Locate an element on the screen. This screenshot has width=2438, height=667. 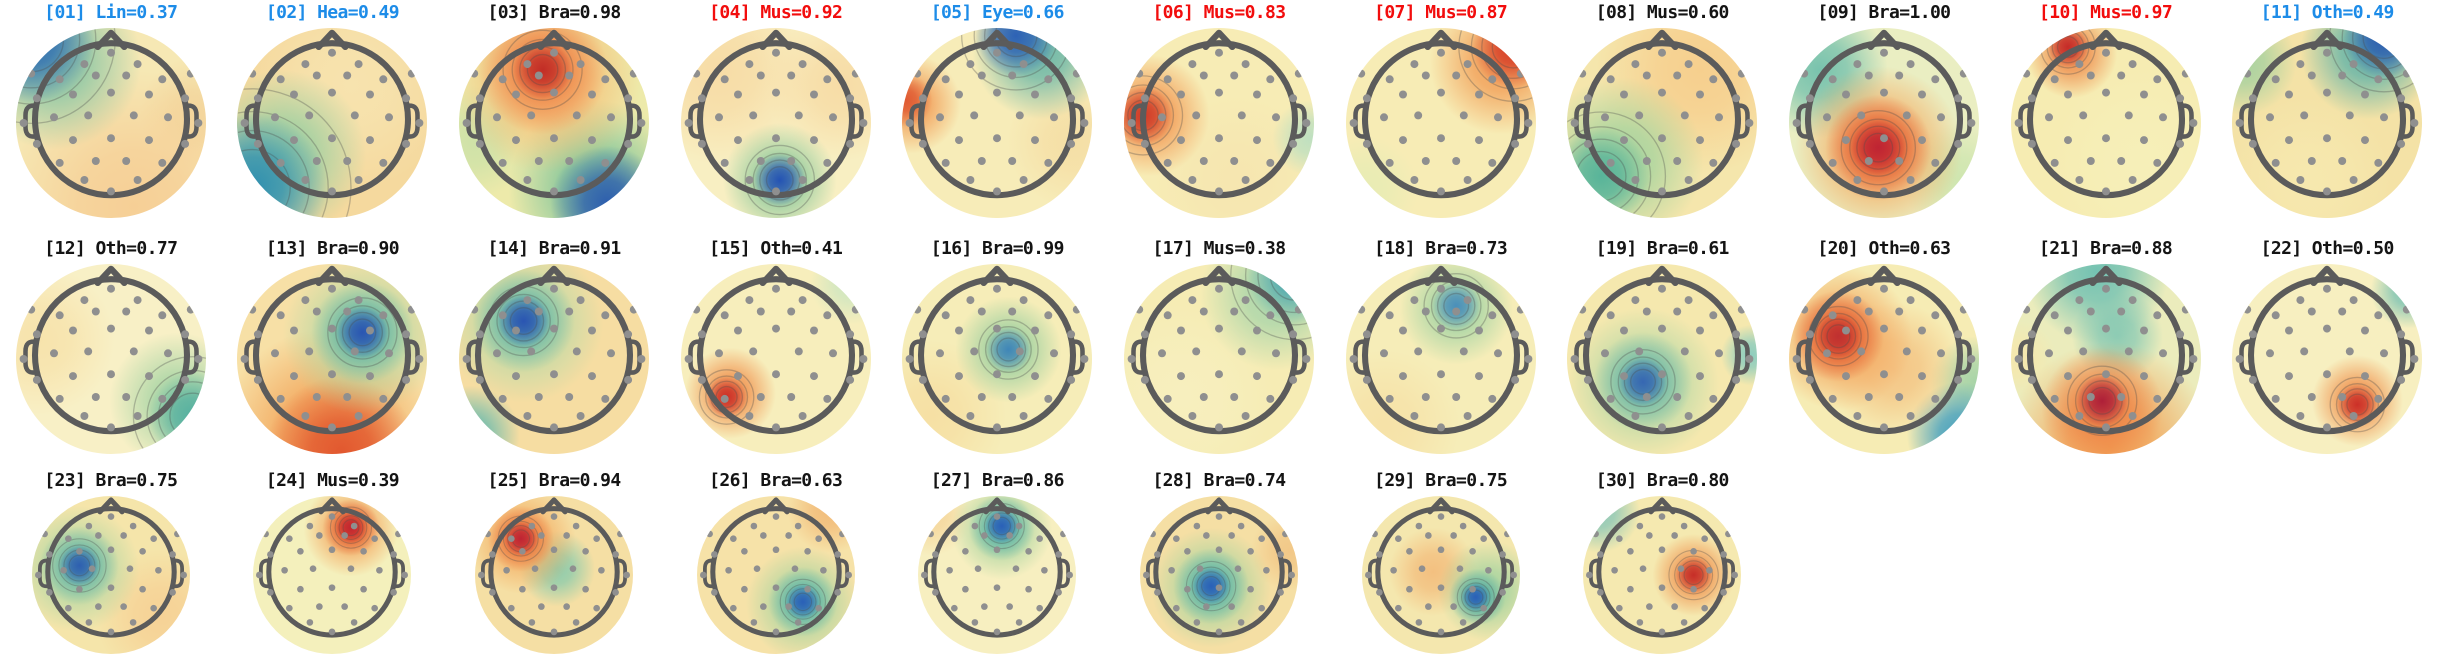
component-cell: [24] Mus=0.39 is located at coordinates (333, 567).